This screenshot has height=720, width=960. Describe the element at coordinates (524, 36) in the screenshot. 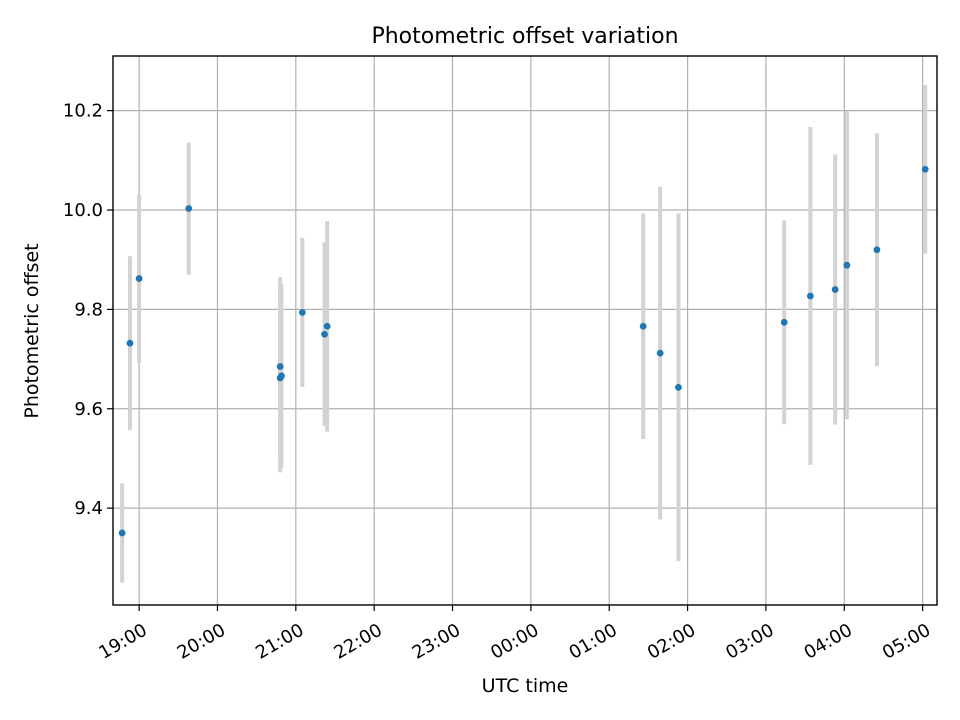

I see `chart-title: Photometric offset variation` at that location.